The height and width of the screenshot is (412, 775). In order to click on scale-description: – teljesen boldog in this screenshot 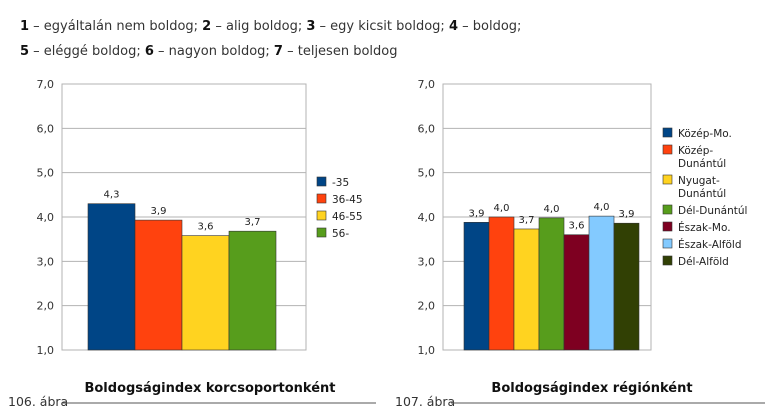, I will do `click(340, 51)`.